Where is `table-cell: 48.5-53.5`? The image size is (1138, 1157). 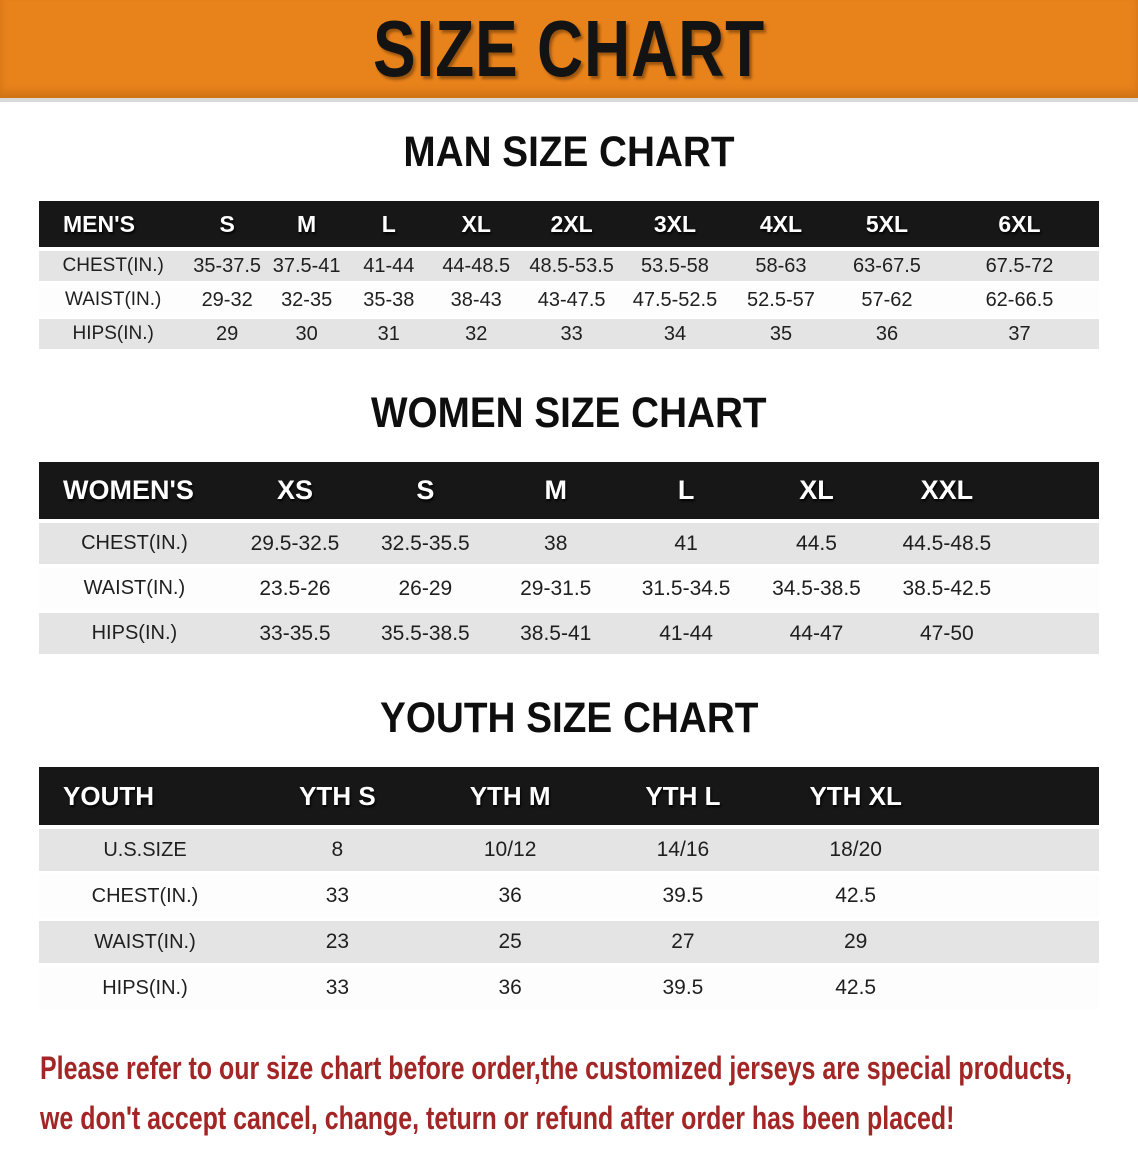
table-cell: 48.5-53.5 is located at coordinates (571, 266).